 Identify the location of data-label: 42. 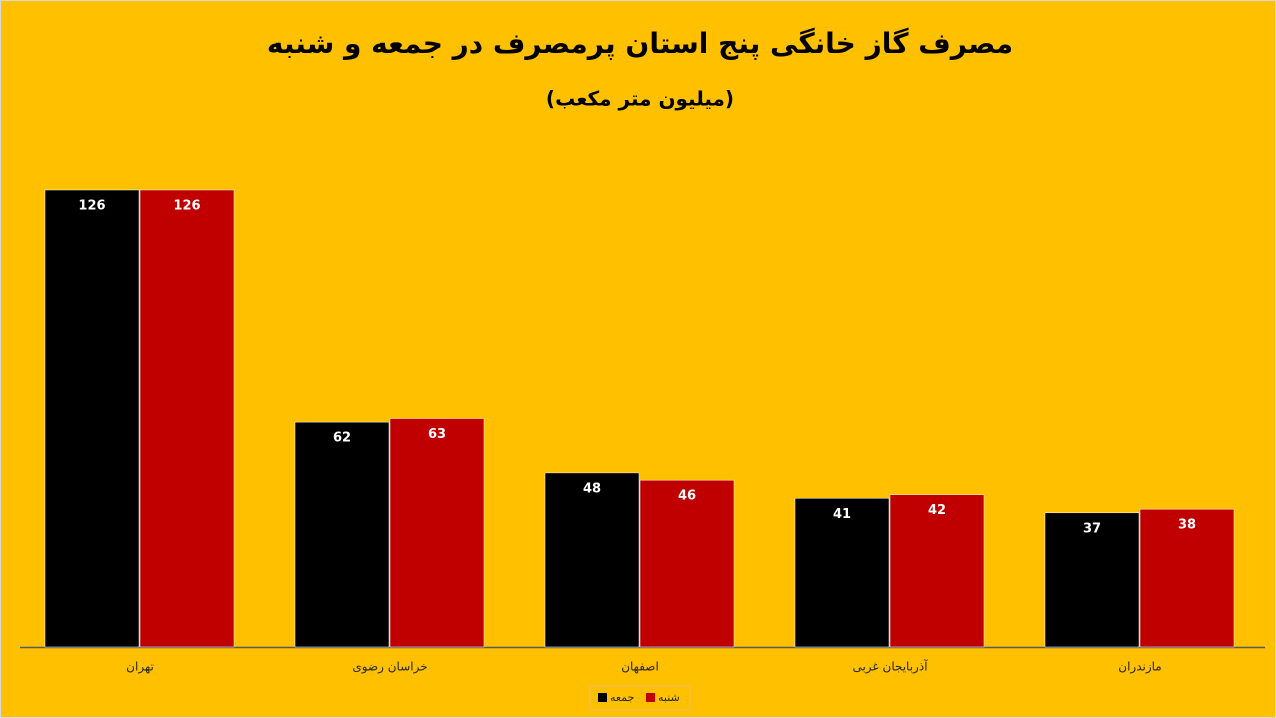
(937, 510).